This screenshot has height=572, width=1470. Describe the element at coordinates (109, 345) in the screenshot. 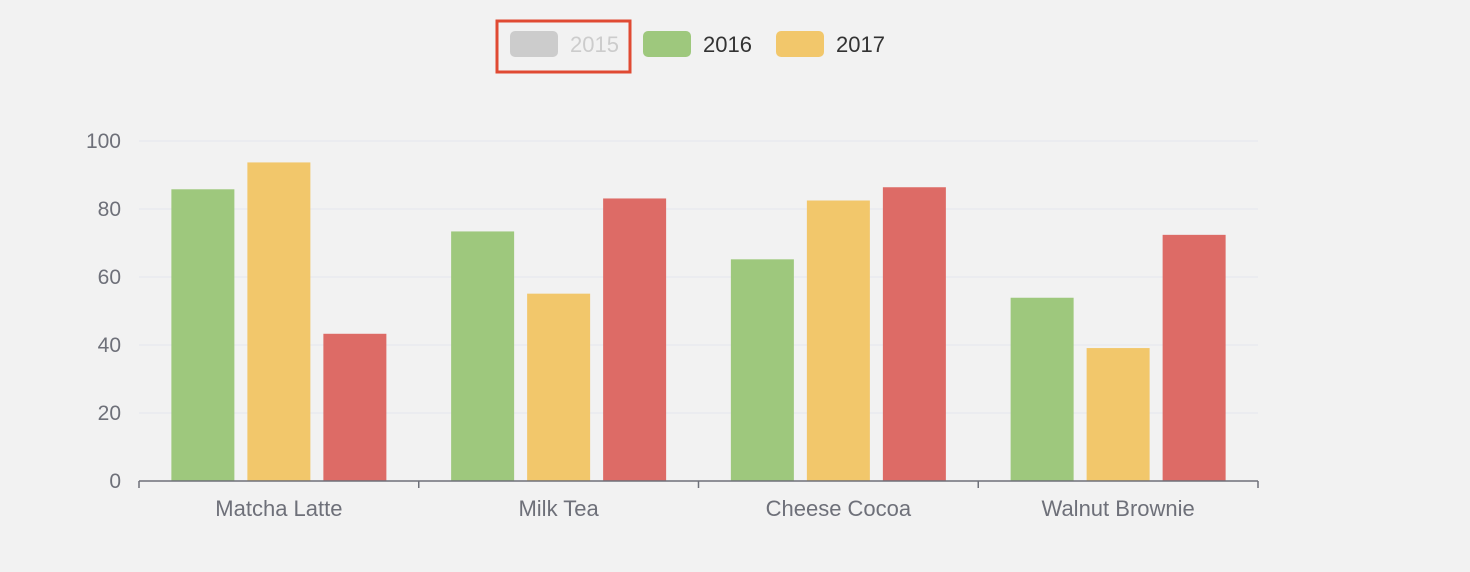

I see `y-tick-label: 40` at that location.